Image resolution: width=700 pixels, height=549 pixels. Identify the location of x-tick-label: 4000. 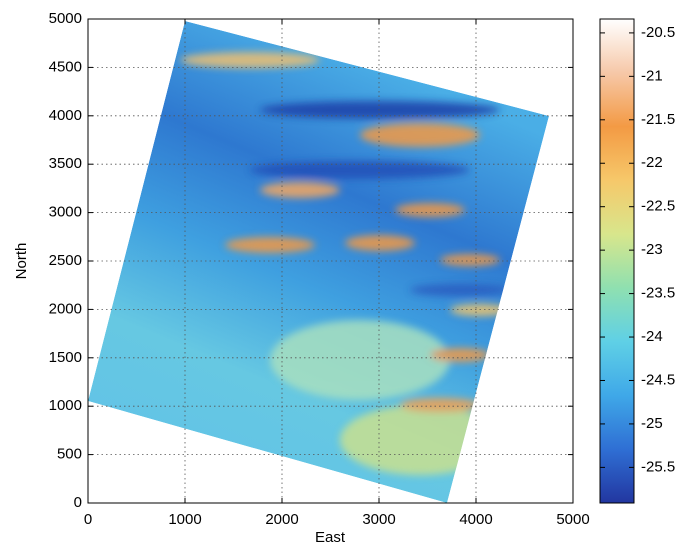
(475, 519).